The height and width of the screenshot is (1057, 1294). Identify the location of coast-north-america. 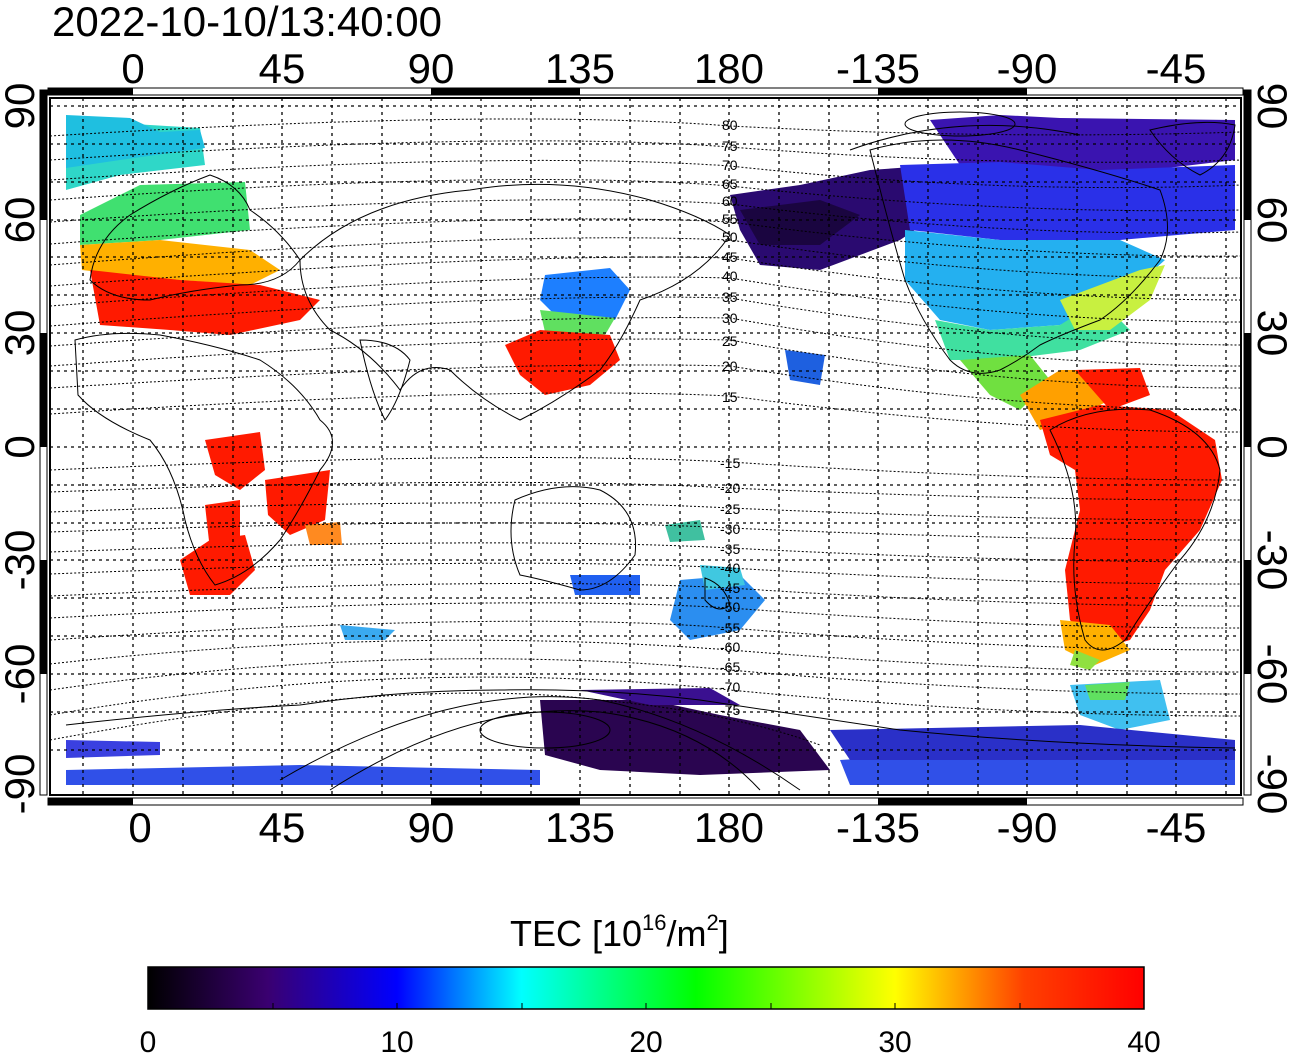
(1018, 256).